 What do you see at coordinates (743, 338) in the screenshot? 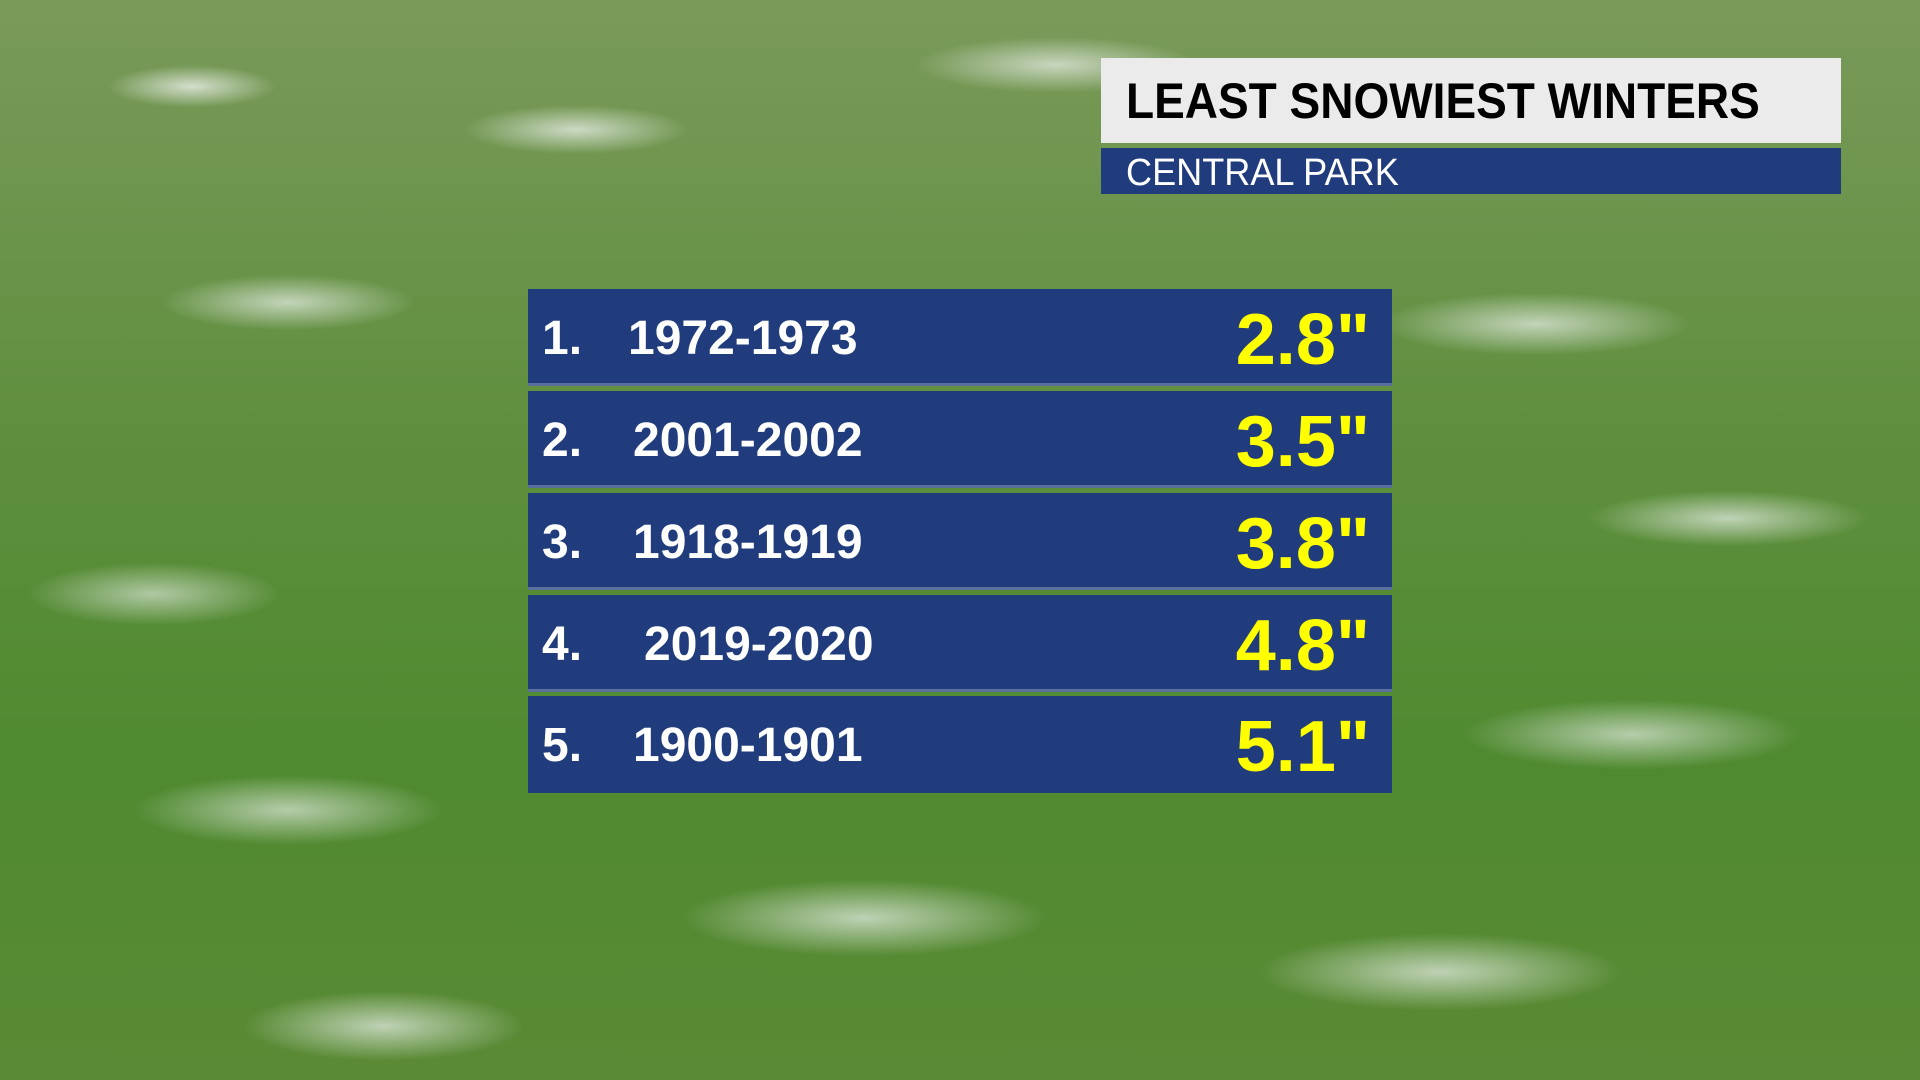
I see `season: 1972-1973` at bounding box center [743, 338].